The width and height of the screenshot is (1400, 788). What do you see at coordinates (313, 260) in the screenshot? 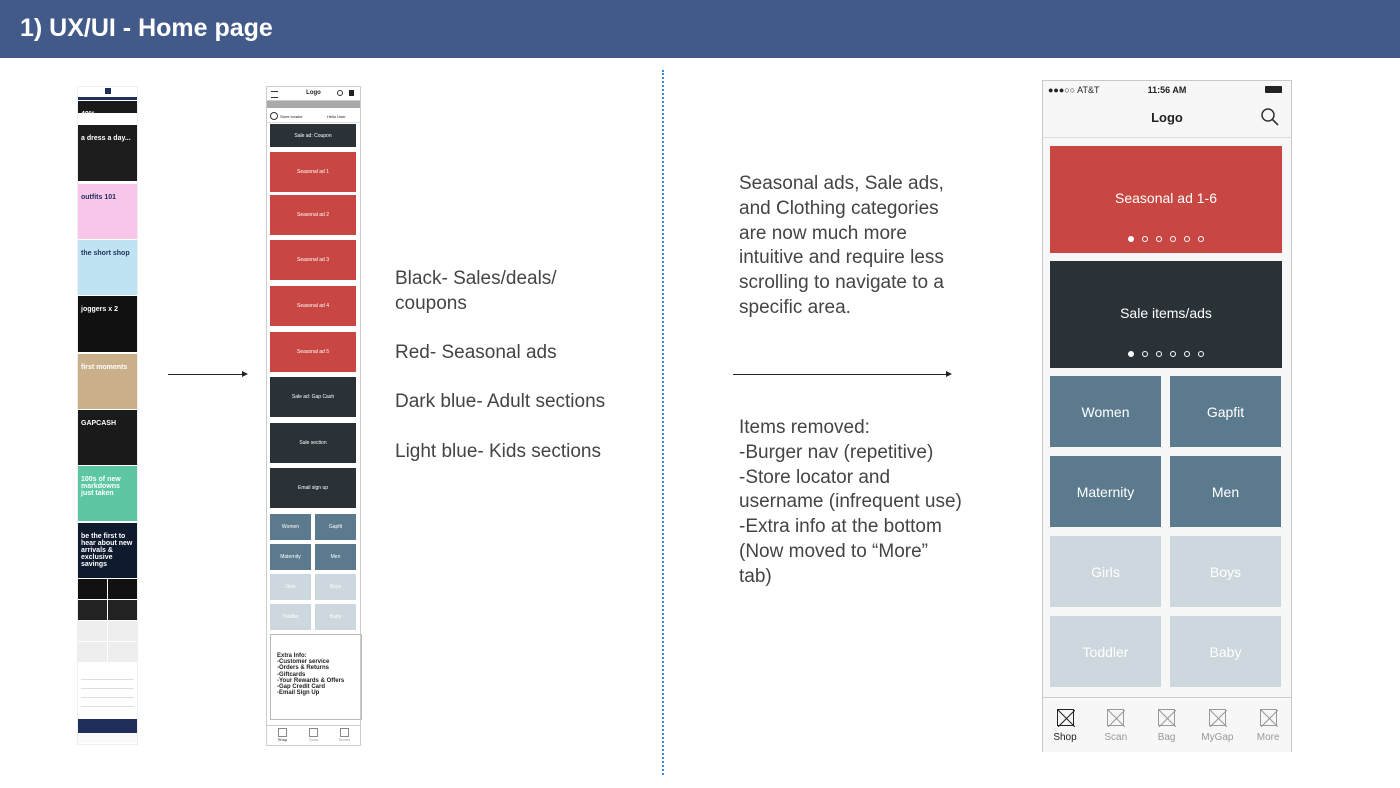
I see `wf-block: Seasonal ad 3` at bounding box center [313, 260].